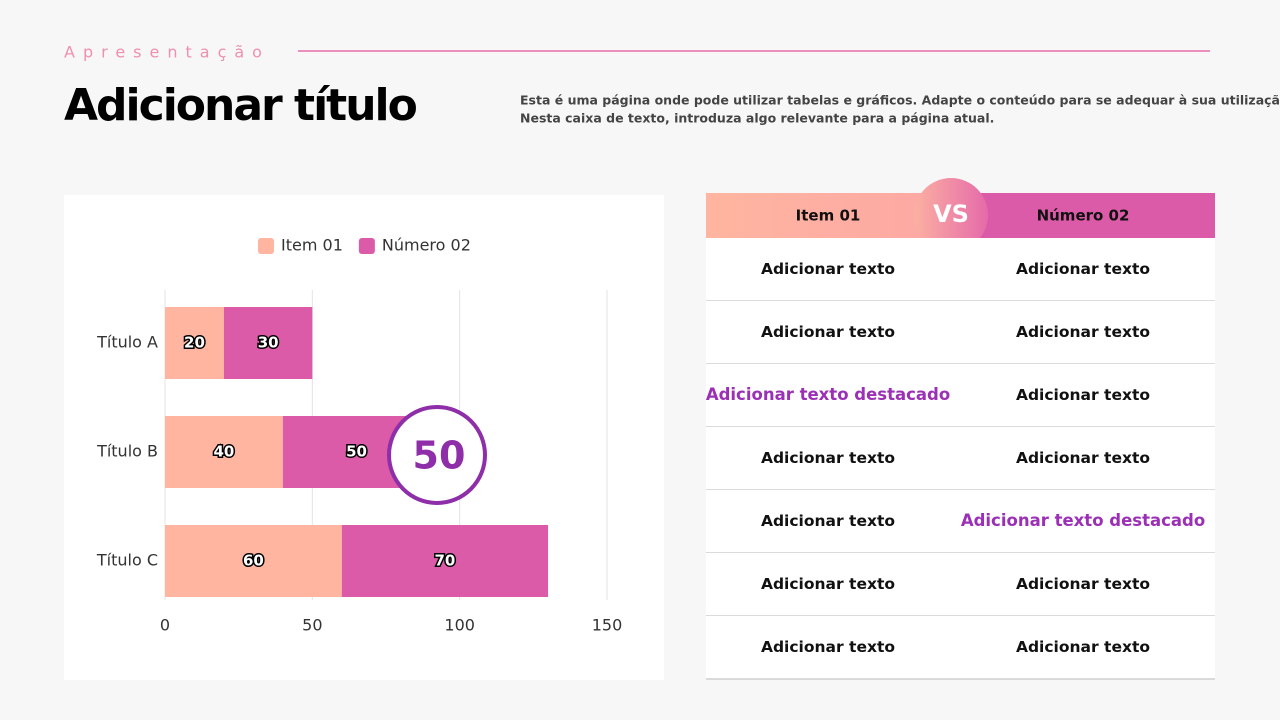 This screenshot has width=1280, height=720. What do you see at coordinates (426, 245) in the screenshot?
I see `legend-label: Número 02` at bounding box center [426, 245].